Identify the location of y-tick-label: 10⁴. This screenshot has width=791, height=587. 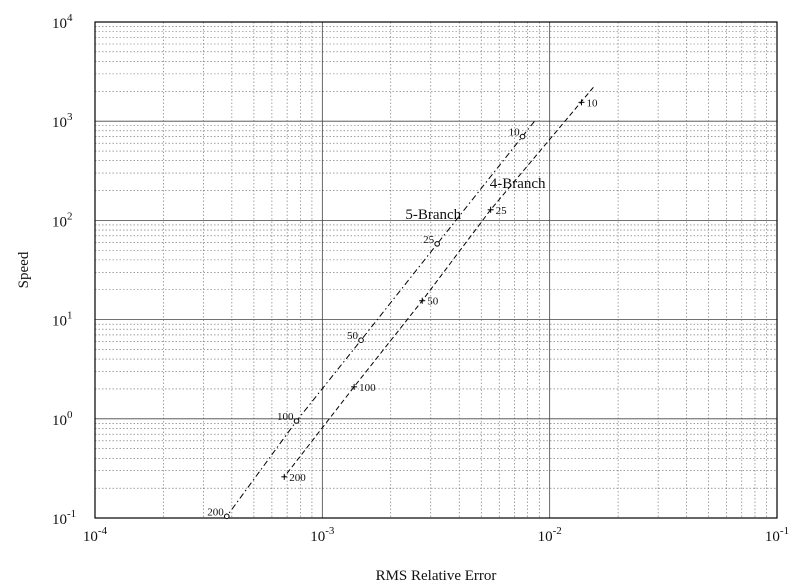
(62, 22).